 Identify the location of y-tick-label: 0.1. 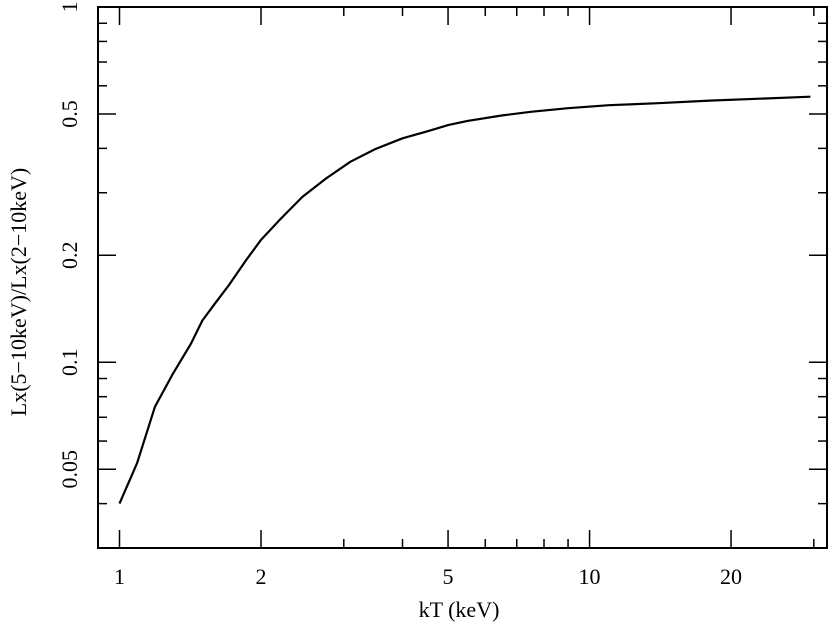
(69, 362).